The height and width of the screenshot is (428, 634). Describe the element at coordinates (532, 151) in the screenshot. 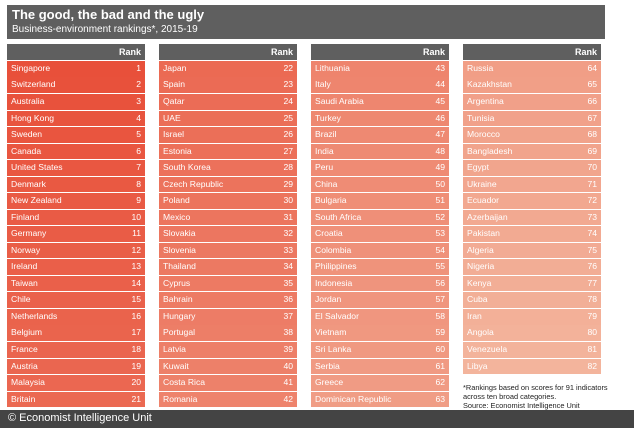

I see `table-row: Bangladesh 69` at that location.